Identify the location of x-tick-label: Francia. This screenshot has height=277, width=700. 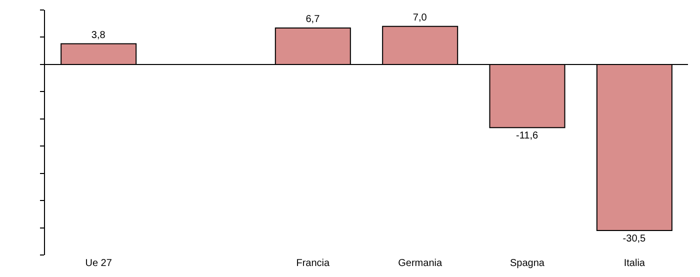
(313, 263).